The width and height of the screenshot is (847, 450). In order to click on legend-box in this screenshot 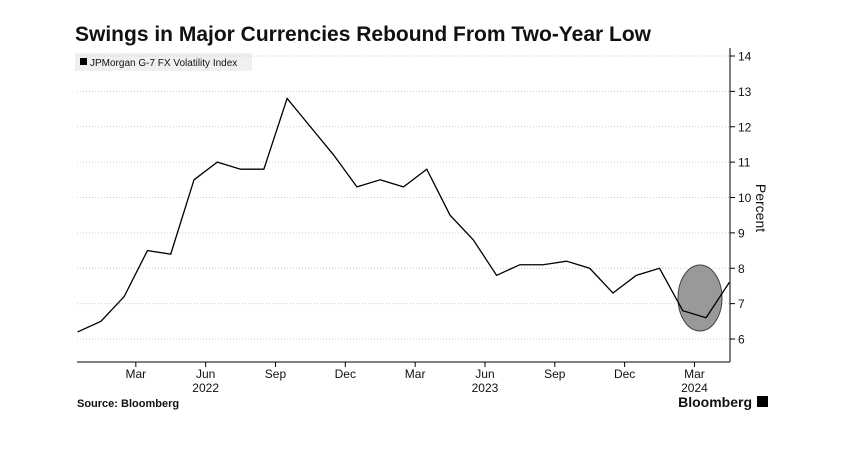, I will do `click(163, 62)`.